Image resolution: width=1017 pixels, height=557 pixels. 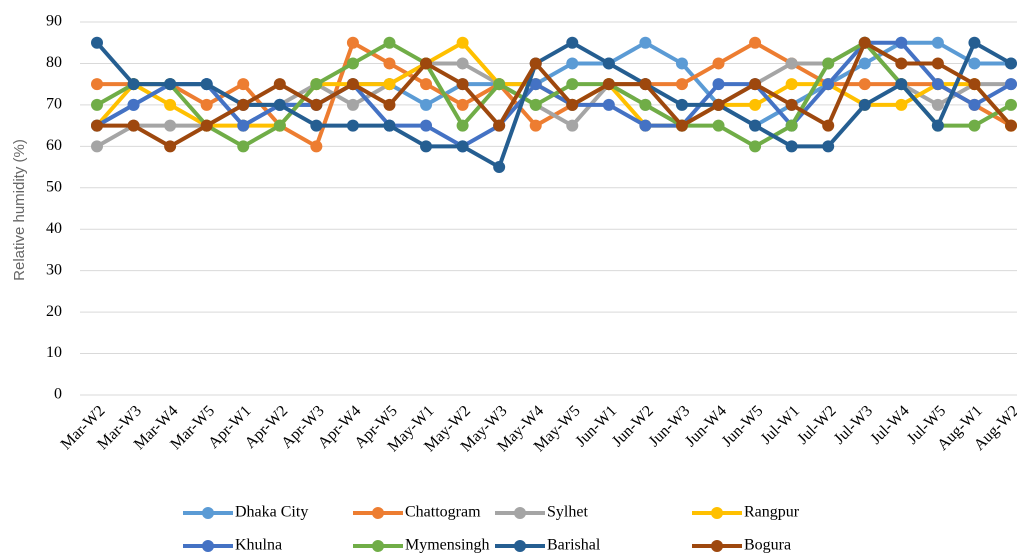 I want to click on legend-label: Rangpur, so click(x=772, y=512).